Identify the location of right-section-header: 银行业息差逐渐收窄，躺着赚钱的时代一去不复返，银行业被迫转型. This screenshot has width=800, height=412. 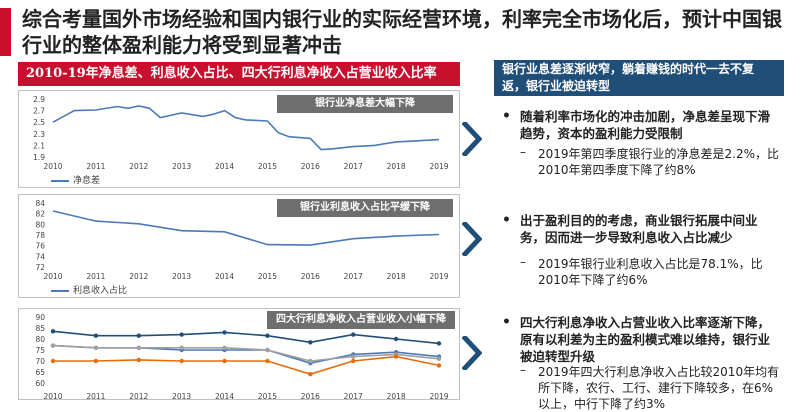
(639, 78).